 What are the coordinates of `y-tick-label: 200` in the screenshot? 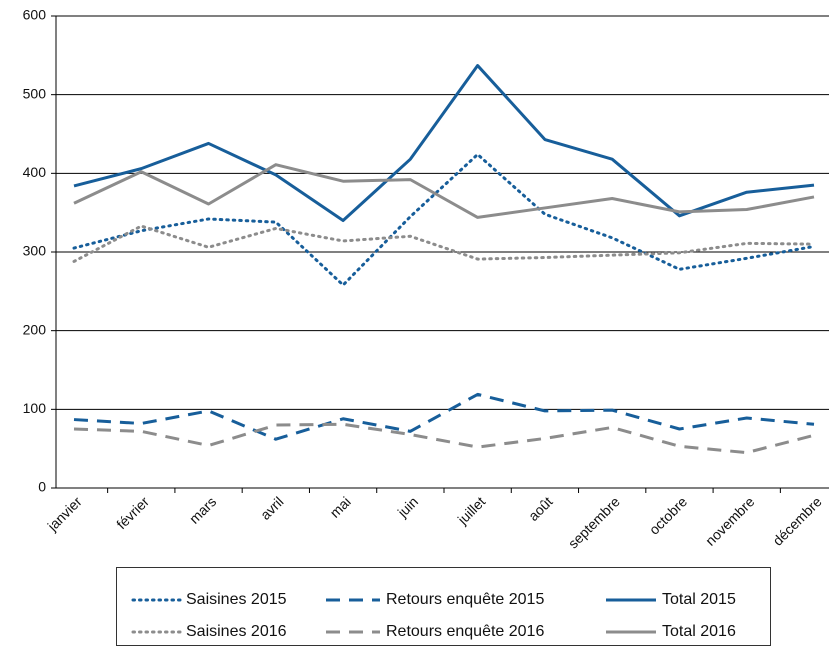 It's located at (35, 329).